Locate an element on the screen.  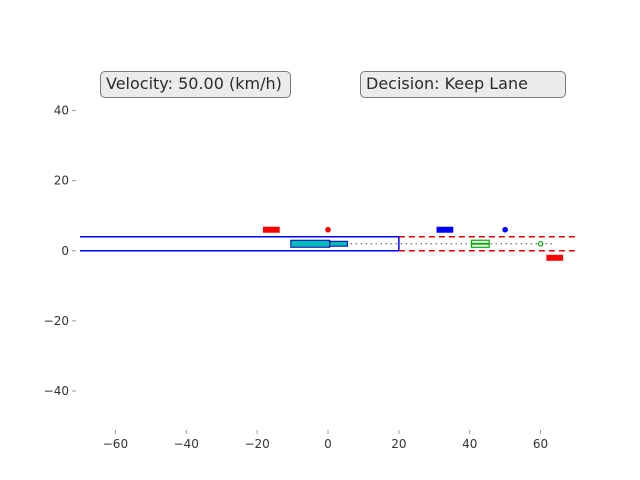
decision-readout: Decision: Keep Lane is located at coordinates (463, 84).